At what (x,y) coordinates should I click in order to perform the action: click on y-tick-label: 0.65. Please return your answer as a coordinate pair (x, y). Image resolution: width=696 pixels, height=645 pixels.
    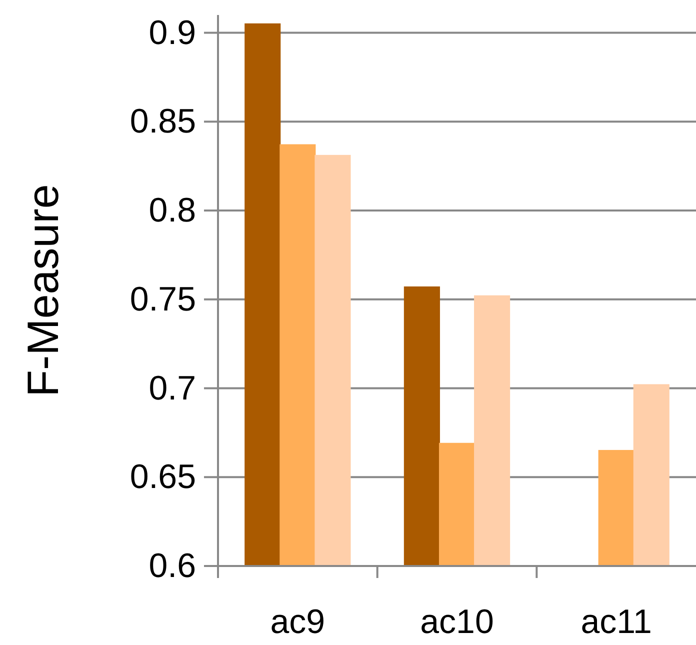
    Looking at the image, I should click on (163, 477).